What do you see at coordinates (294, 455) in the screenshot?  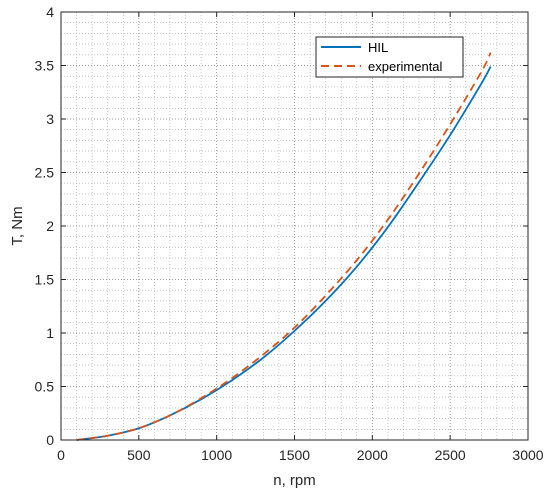 I see `x-tick-label: 1500` at bounding box center [294, 455].